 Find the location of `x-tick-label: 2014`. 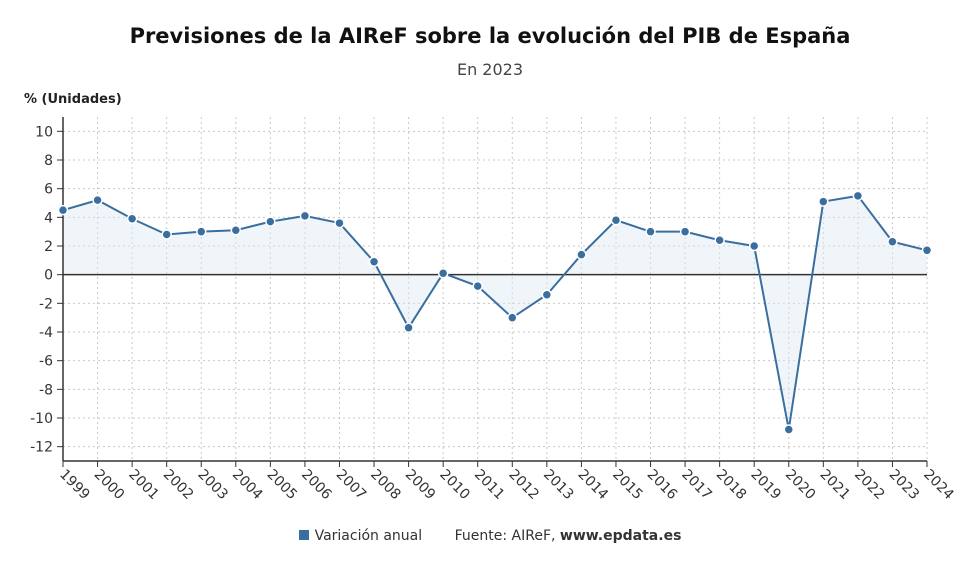

x-tick-label: 2014 is located at coordinates (593, 485).